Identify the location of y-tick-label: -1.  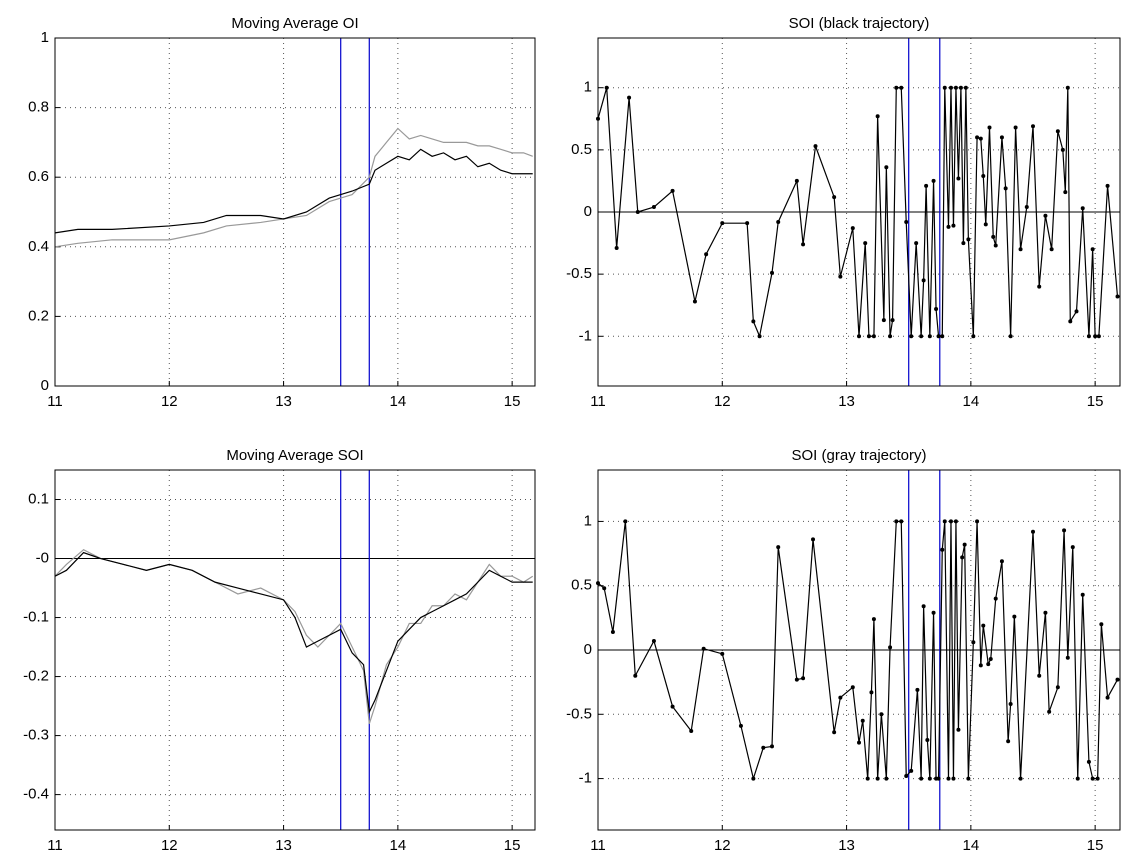
(585, 335).